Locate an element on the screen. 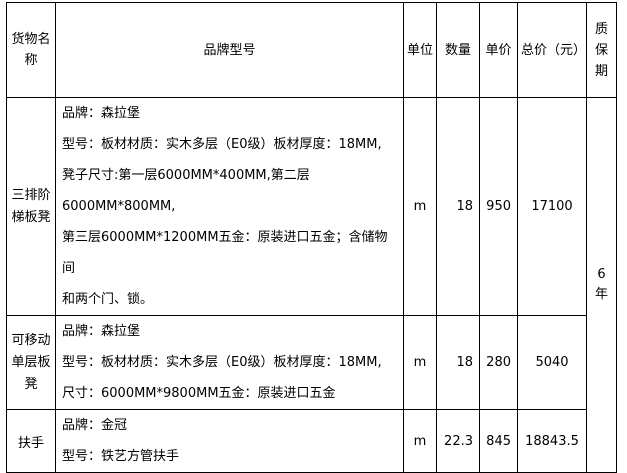 This screenshot has width=627, height=473. item-qty: 22.3 is located at coordinates (458, 441).